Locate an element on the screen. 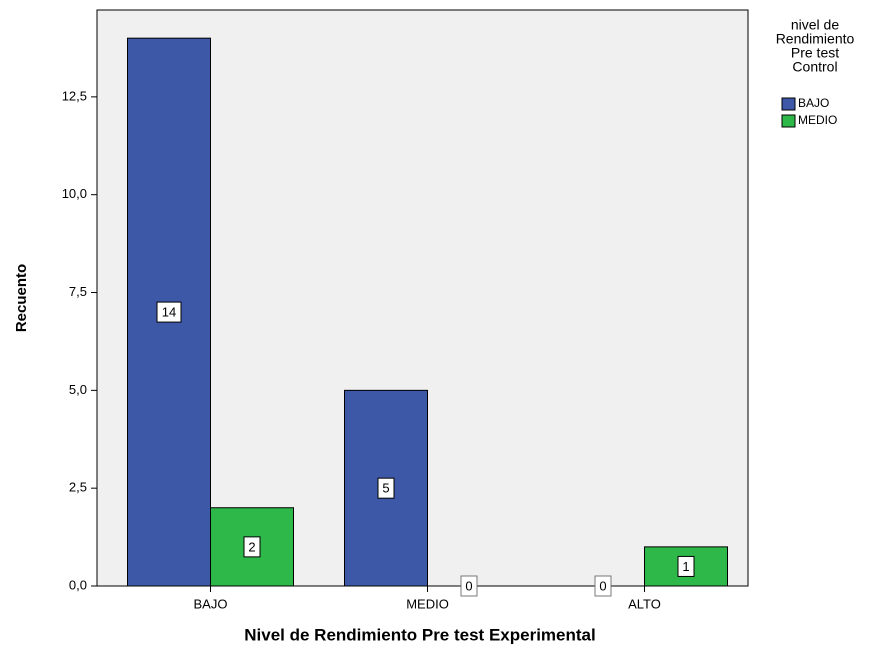  y-axis-label: Recuento is located at coordinates (21, 298).